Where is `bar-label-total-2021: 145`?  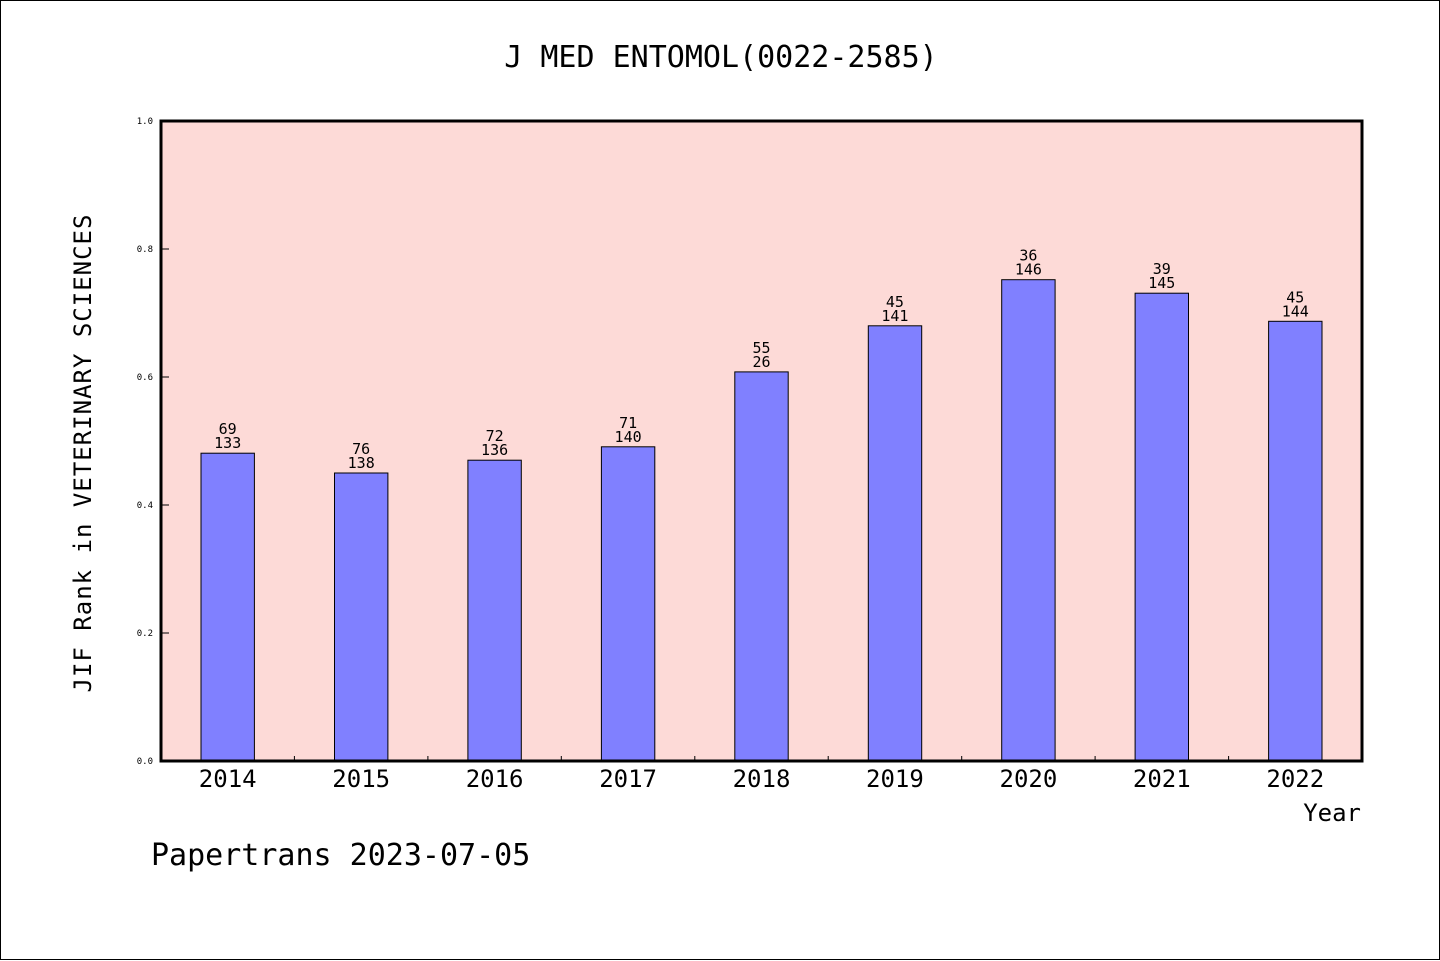 bar-label-total-2021: 145 is located at coordinates (1161, 283).